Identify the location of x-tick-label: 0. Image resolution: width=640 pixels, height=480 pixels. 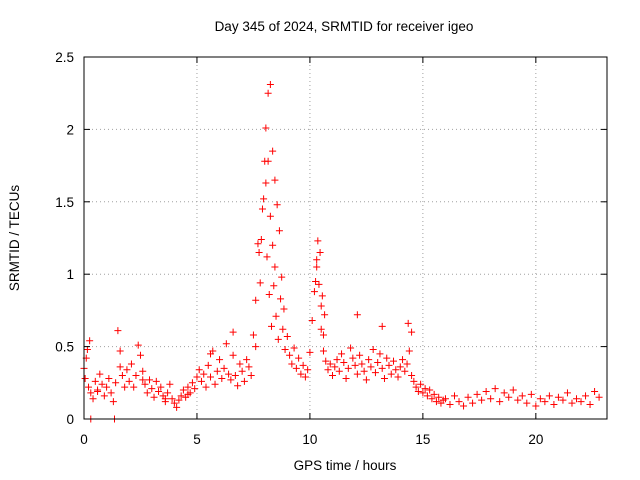
(84, 439).